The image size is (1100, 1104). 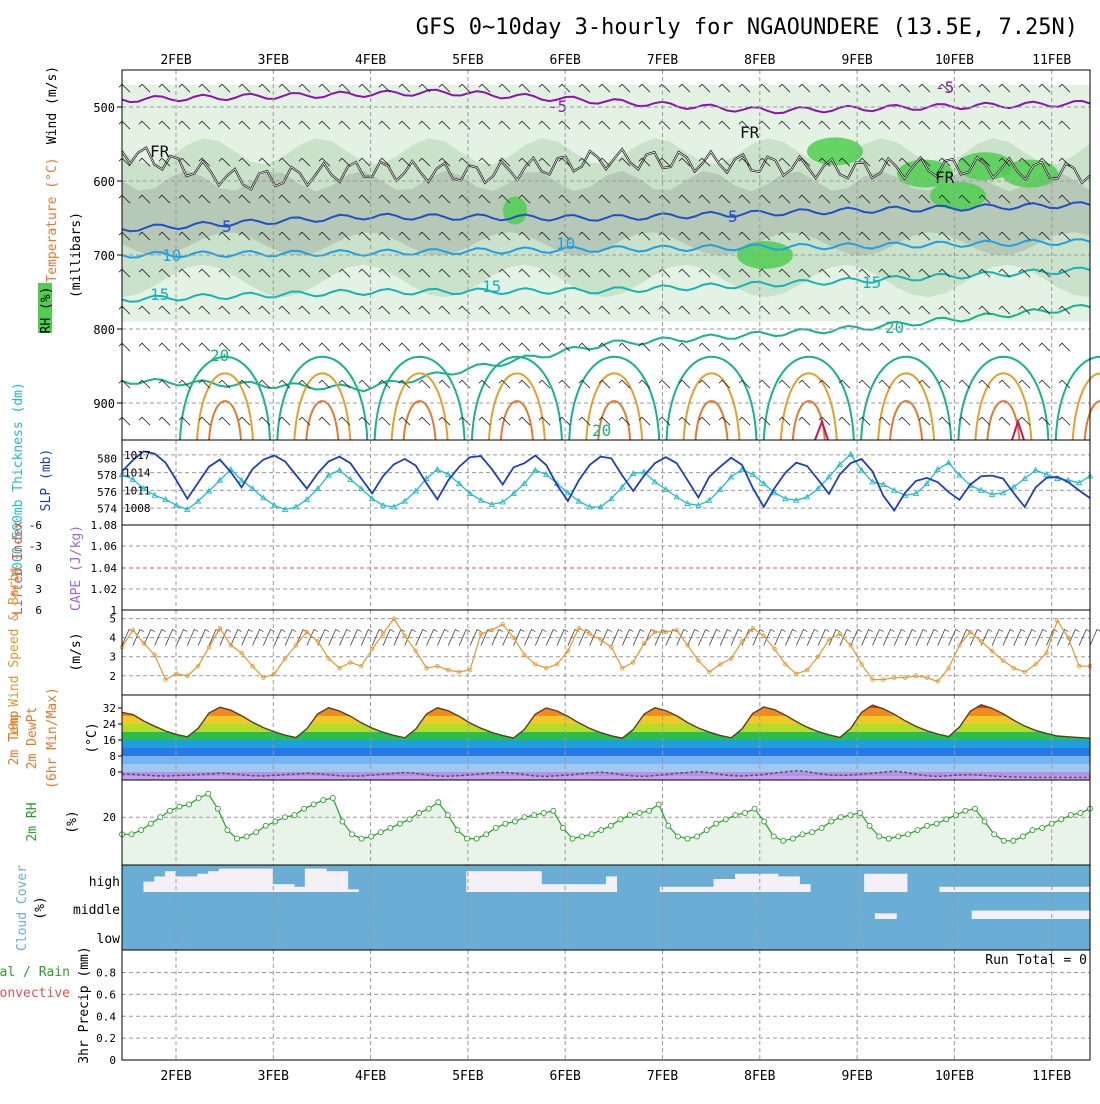 I want to click on thickness-tick-label: 580, so click(x=107, y=459).